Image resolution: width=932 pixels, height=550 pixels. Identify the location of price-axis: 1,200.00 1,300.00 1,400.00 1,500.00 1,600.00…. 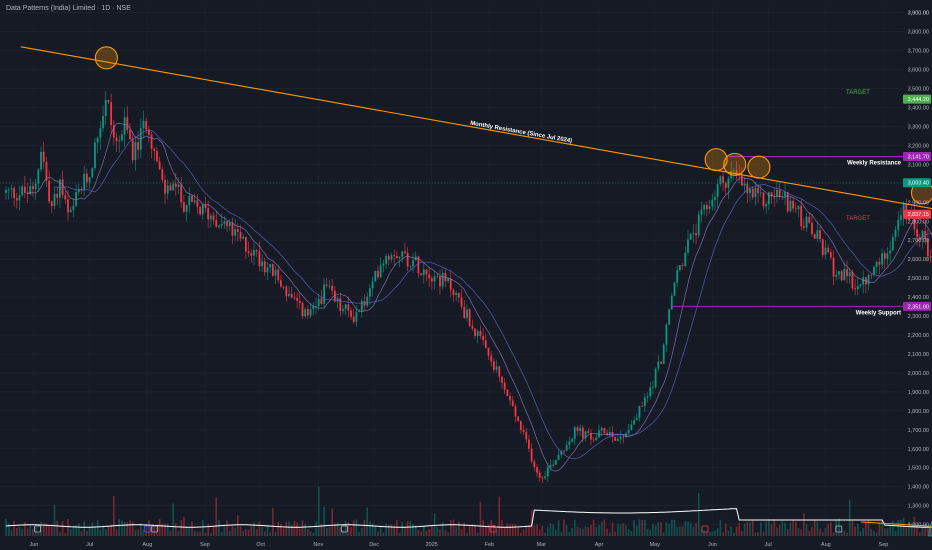
(917, 270).